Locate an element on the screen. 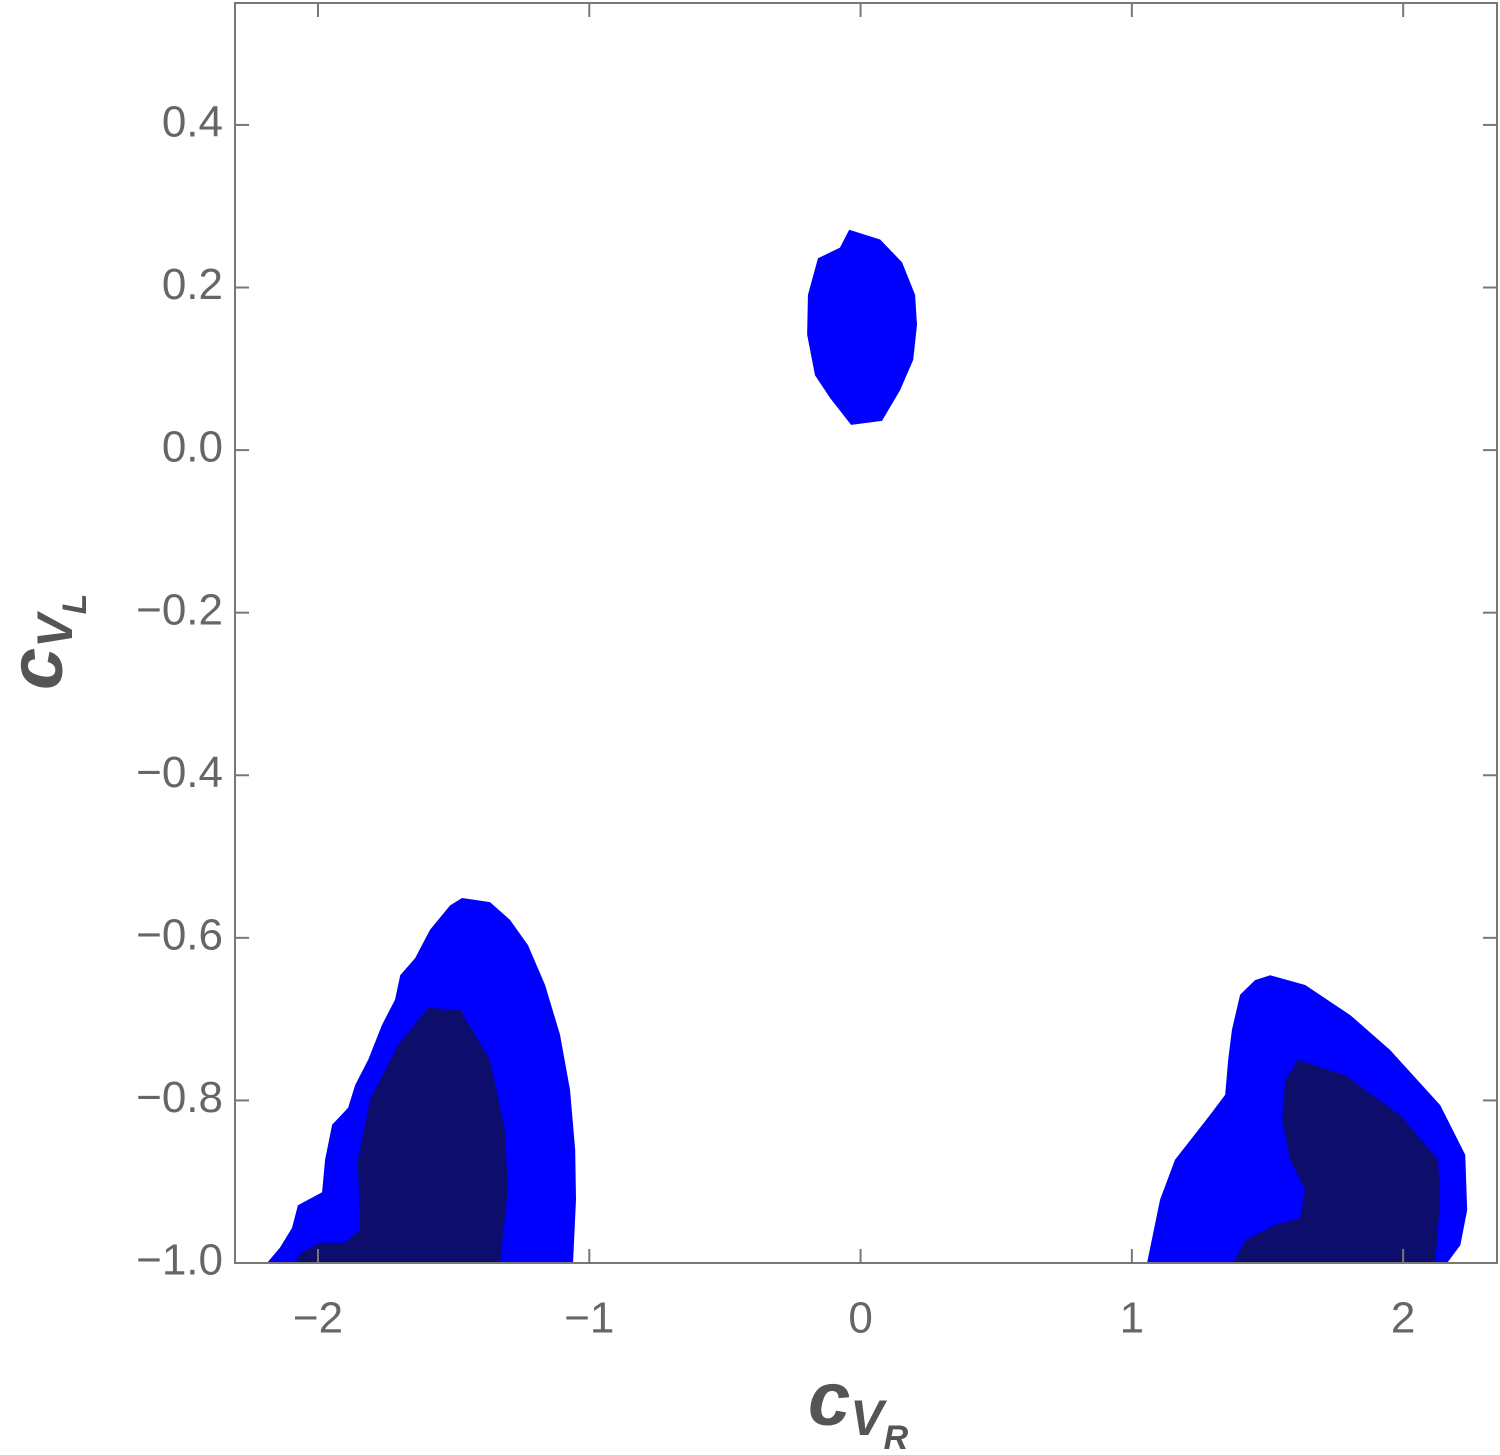 The width and height of the screenshot is (1500, 1455). x-tick-label: −1 is located at coordinates (589, 1318).